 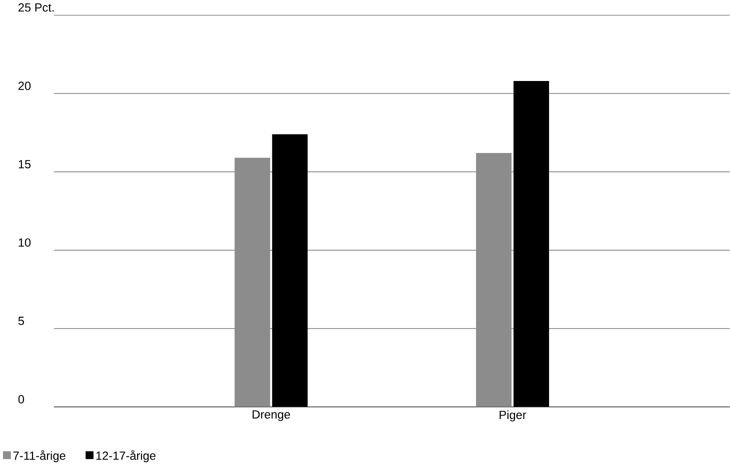 I want to click on y-tick-label: 25 Pct., so click(x=36, y=7).